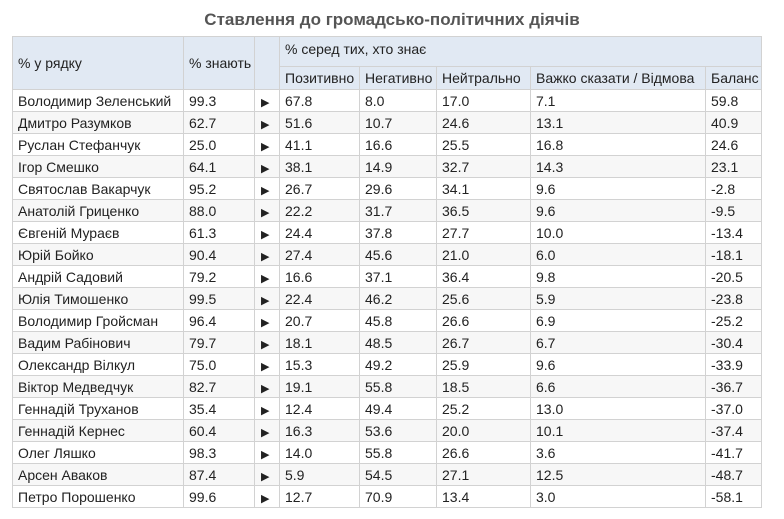  Describe the element at coordinates (483, 474) in the screenshot. I see `cell-neutral: 27.1` at that location.